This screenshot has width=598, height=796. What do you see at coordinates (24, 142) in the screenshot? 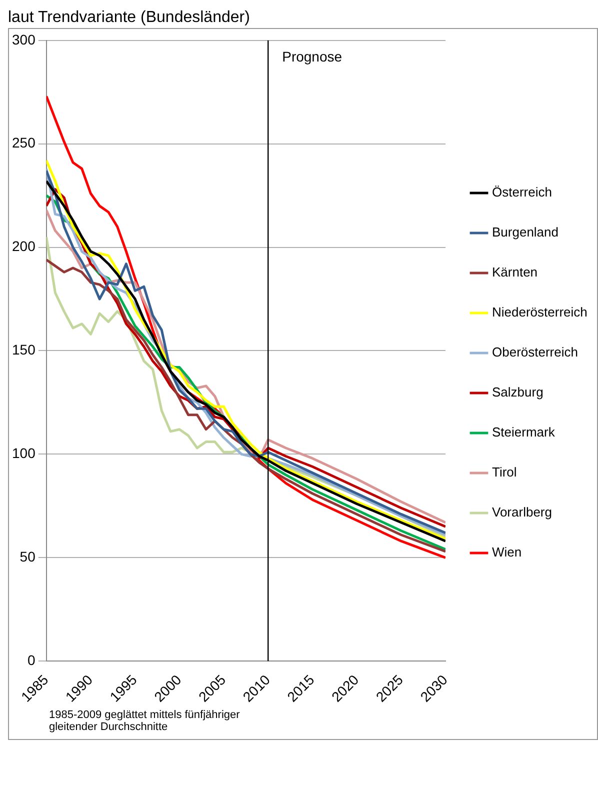
I see `y-tick-label: 250` at bounding box center [24, 142].